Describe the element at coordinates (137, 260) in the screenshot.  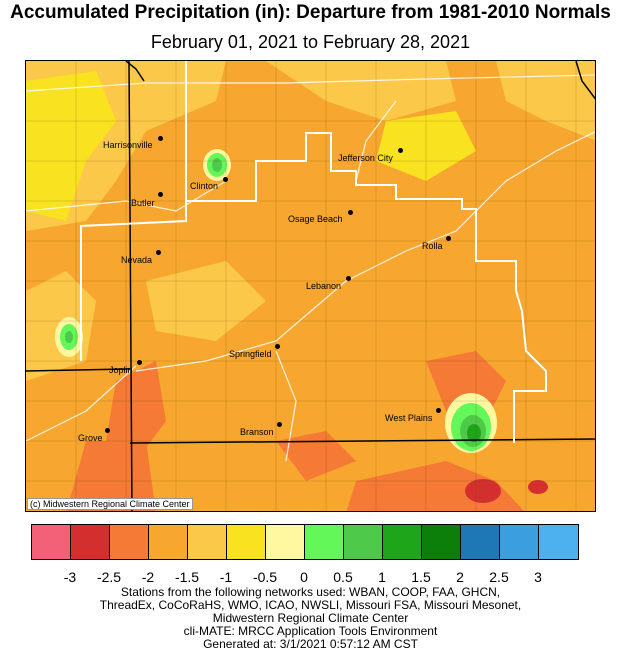
I see `city-label-nevada: Nevada` at that location.